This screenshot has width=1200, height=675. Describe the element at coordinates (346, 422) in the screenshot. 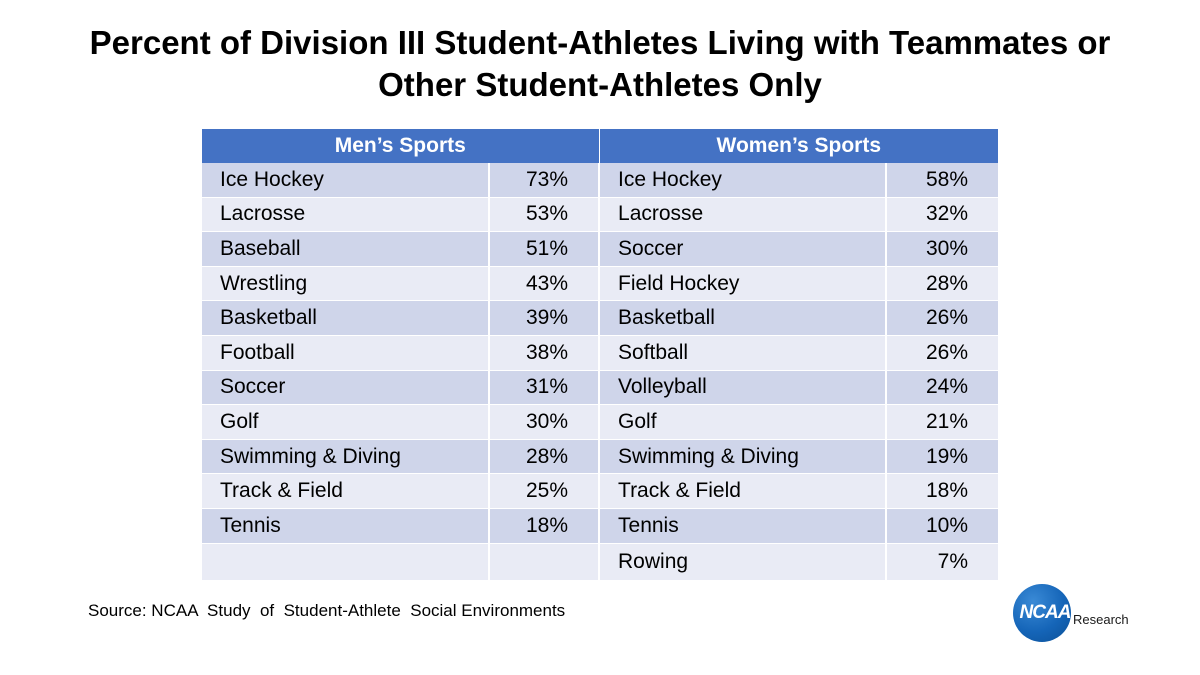

I see `mens-sport-cell: Golf` at that location.